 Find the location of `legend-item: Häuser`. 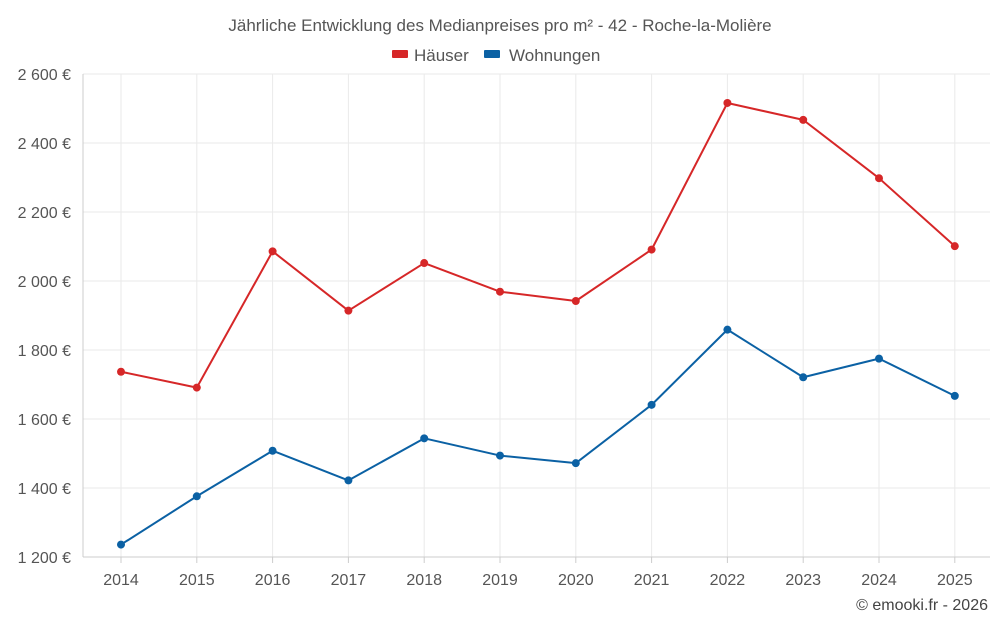

legend-item: Häuser is located at coordinates (430, 55).